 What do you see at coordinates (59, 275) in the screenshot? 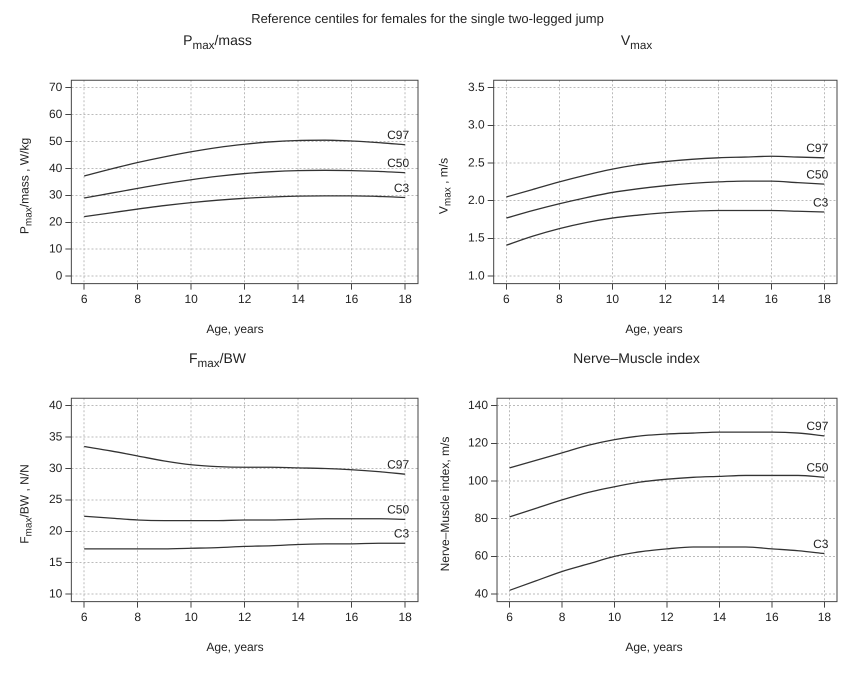
I see `y-tick-label: 0` at bounding box center [59, 275].